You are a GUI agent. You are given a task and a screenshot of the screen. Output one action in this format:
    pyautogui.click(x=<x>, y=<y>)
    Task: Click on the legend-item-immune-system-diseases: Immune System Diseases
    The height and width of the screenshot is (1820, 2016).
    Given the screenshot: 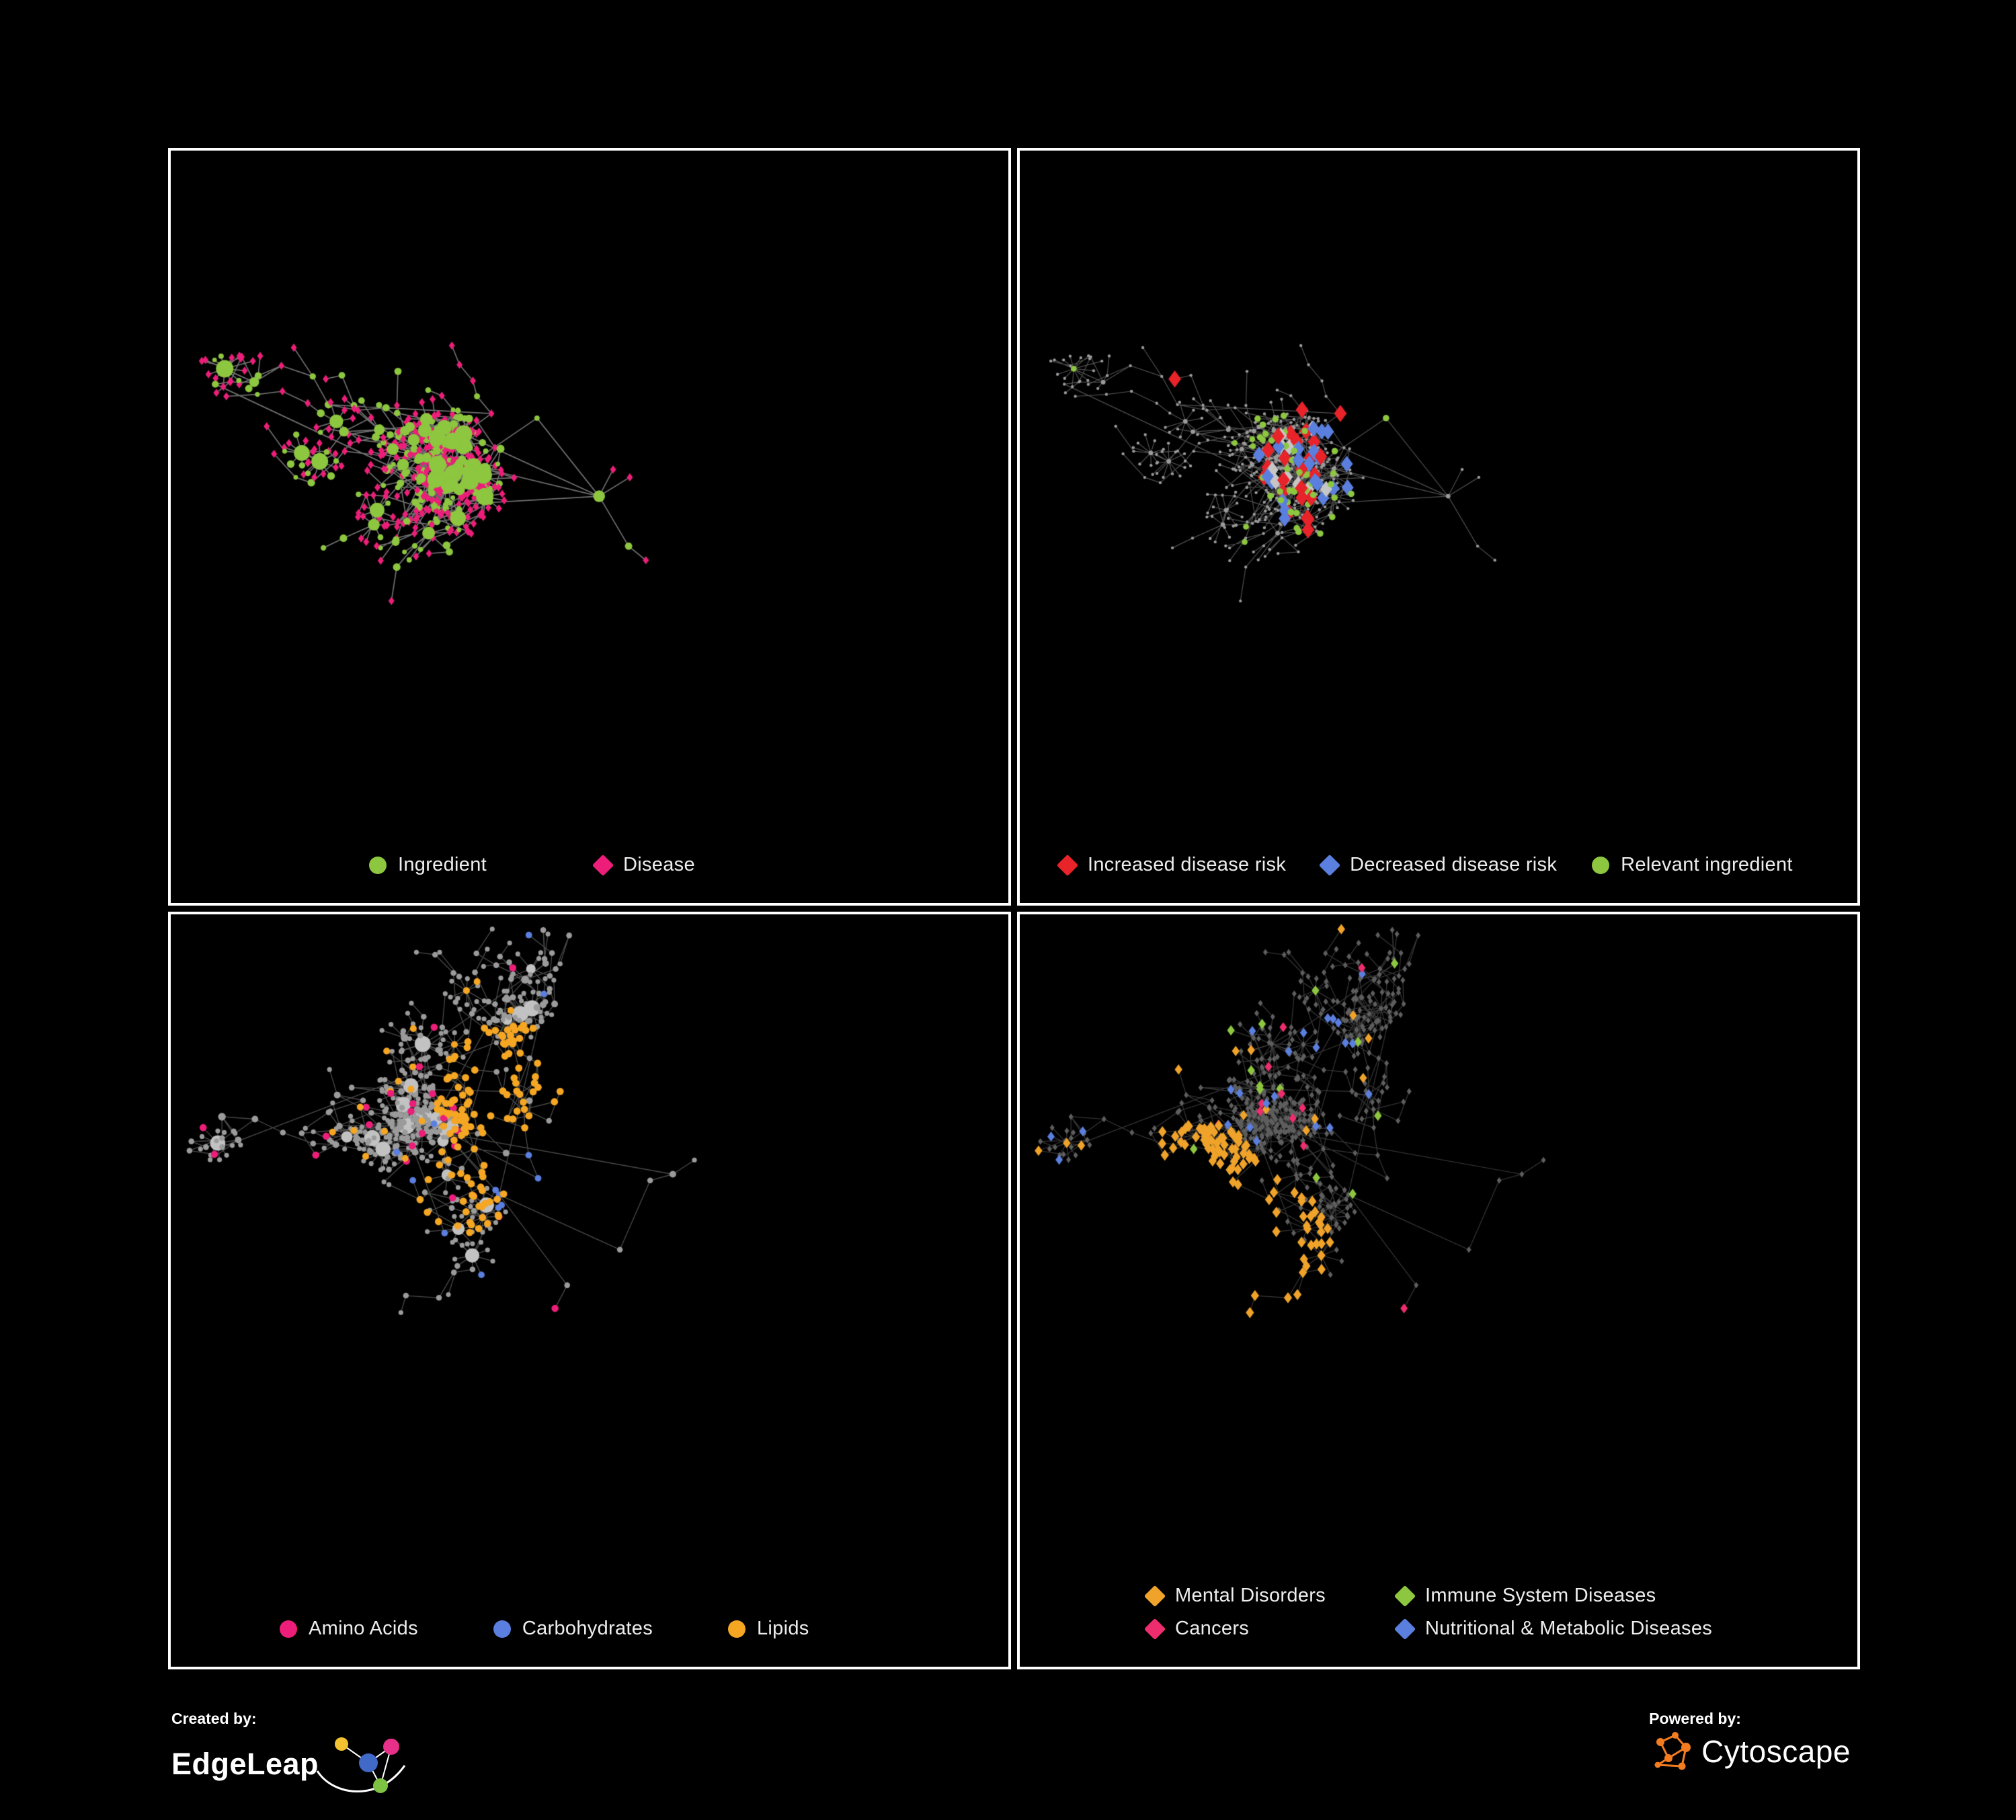 What is the action you would take?
    pyautogui.click(x=1553, y=1596)
    